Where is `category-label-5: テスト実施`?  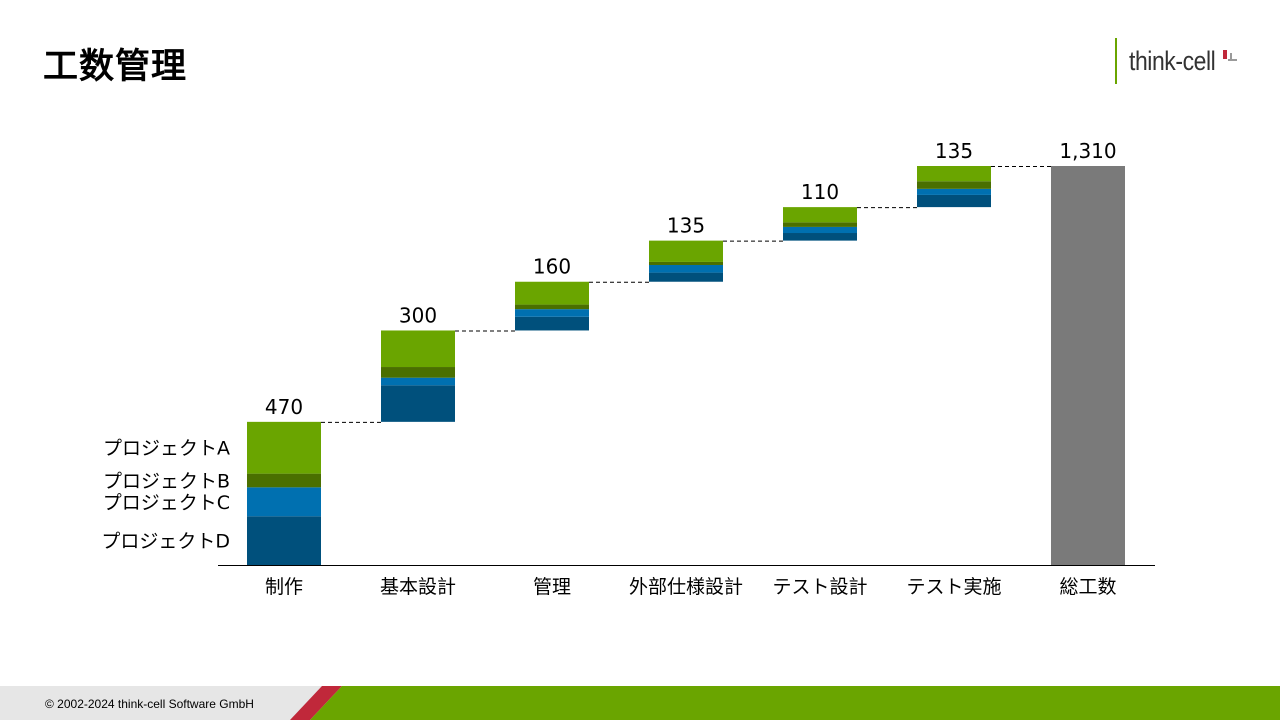
category-label-5: テスト実施 is located at coordinates (953, 587).